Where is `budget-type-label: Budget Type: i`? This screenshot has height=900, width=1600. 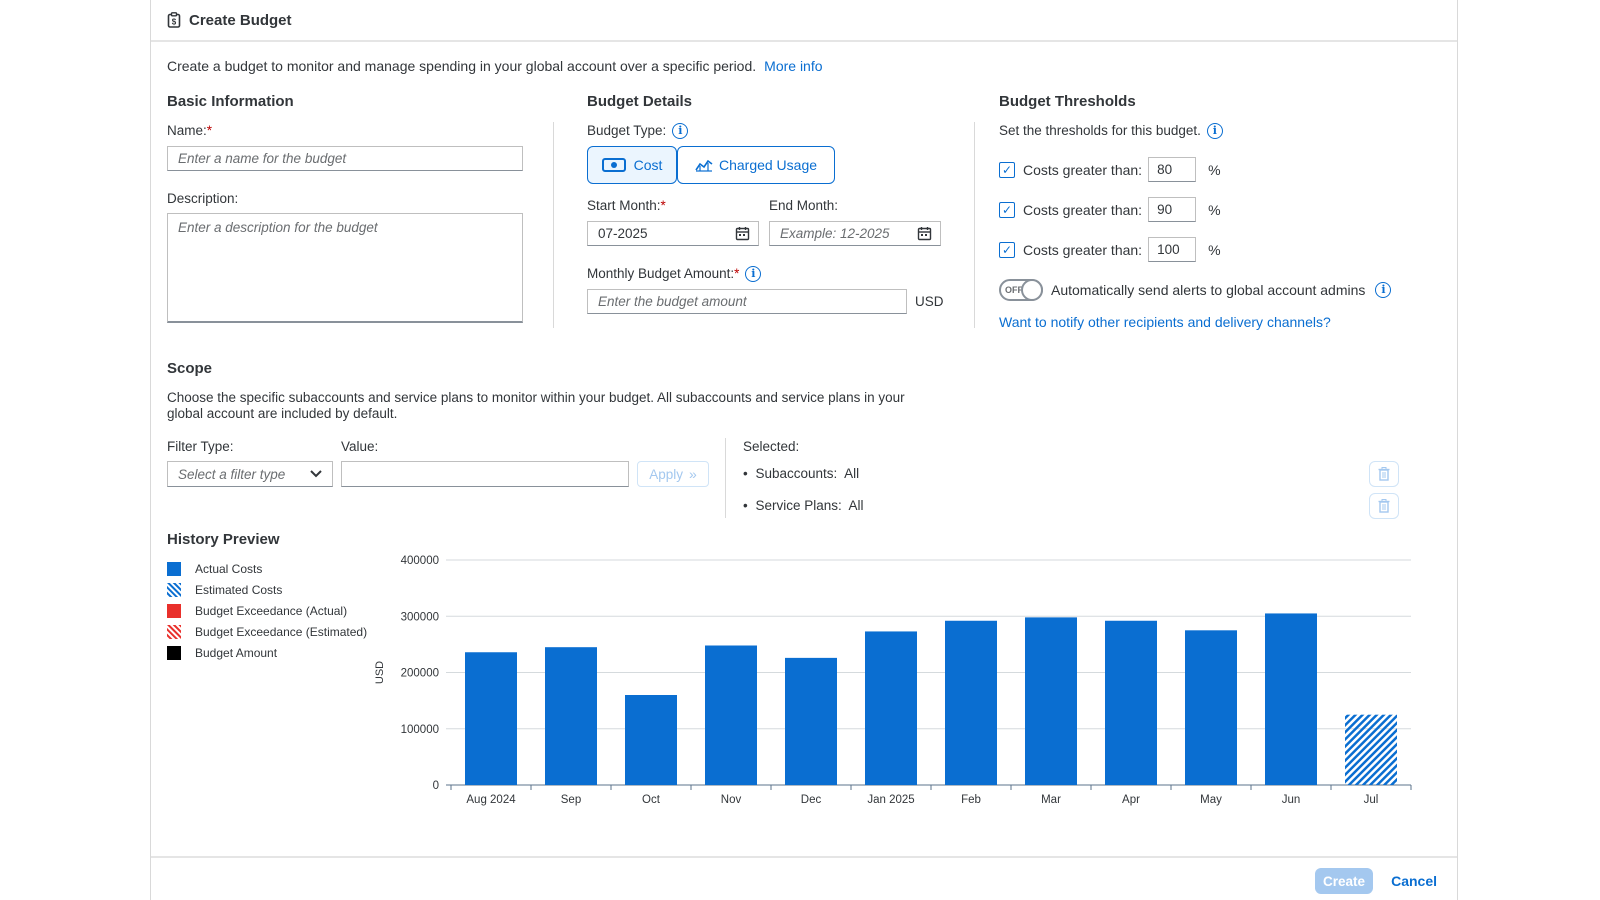
budget-type-label: Budget Type: i is located at coordinates (638, 131).